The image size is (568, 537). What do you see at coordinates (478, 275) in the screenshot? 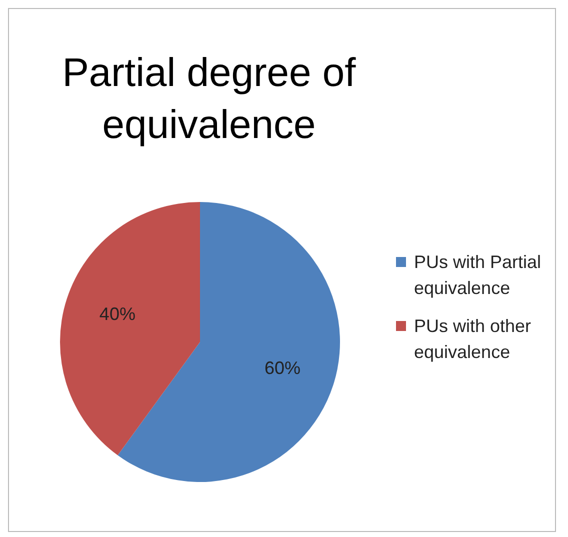
I see `legend-label: PUs with Partial equivalence` at bounding box center [478, 275].